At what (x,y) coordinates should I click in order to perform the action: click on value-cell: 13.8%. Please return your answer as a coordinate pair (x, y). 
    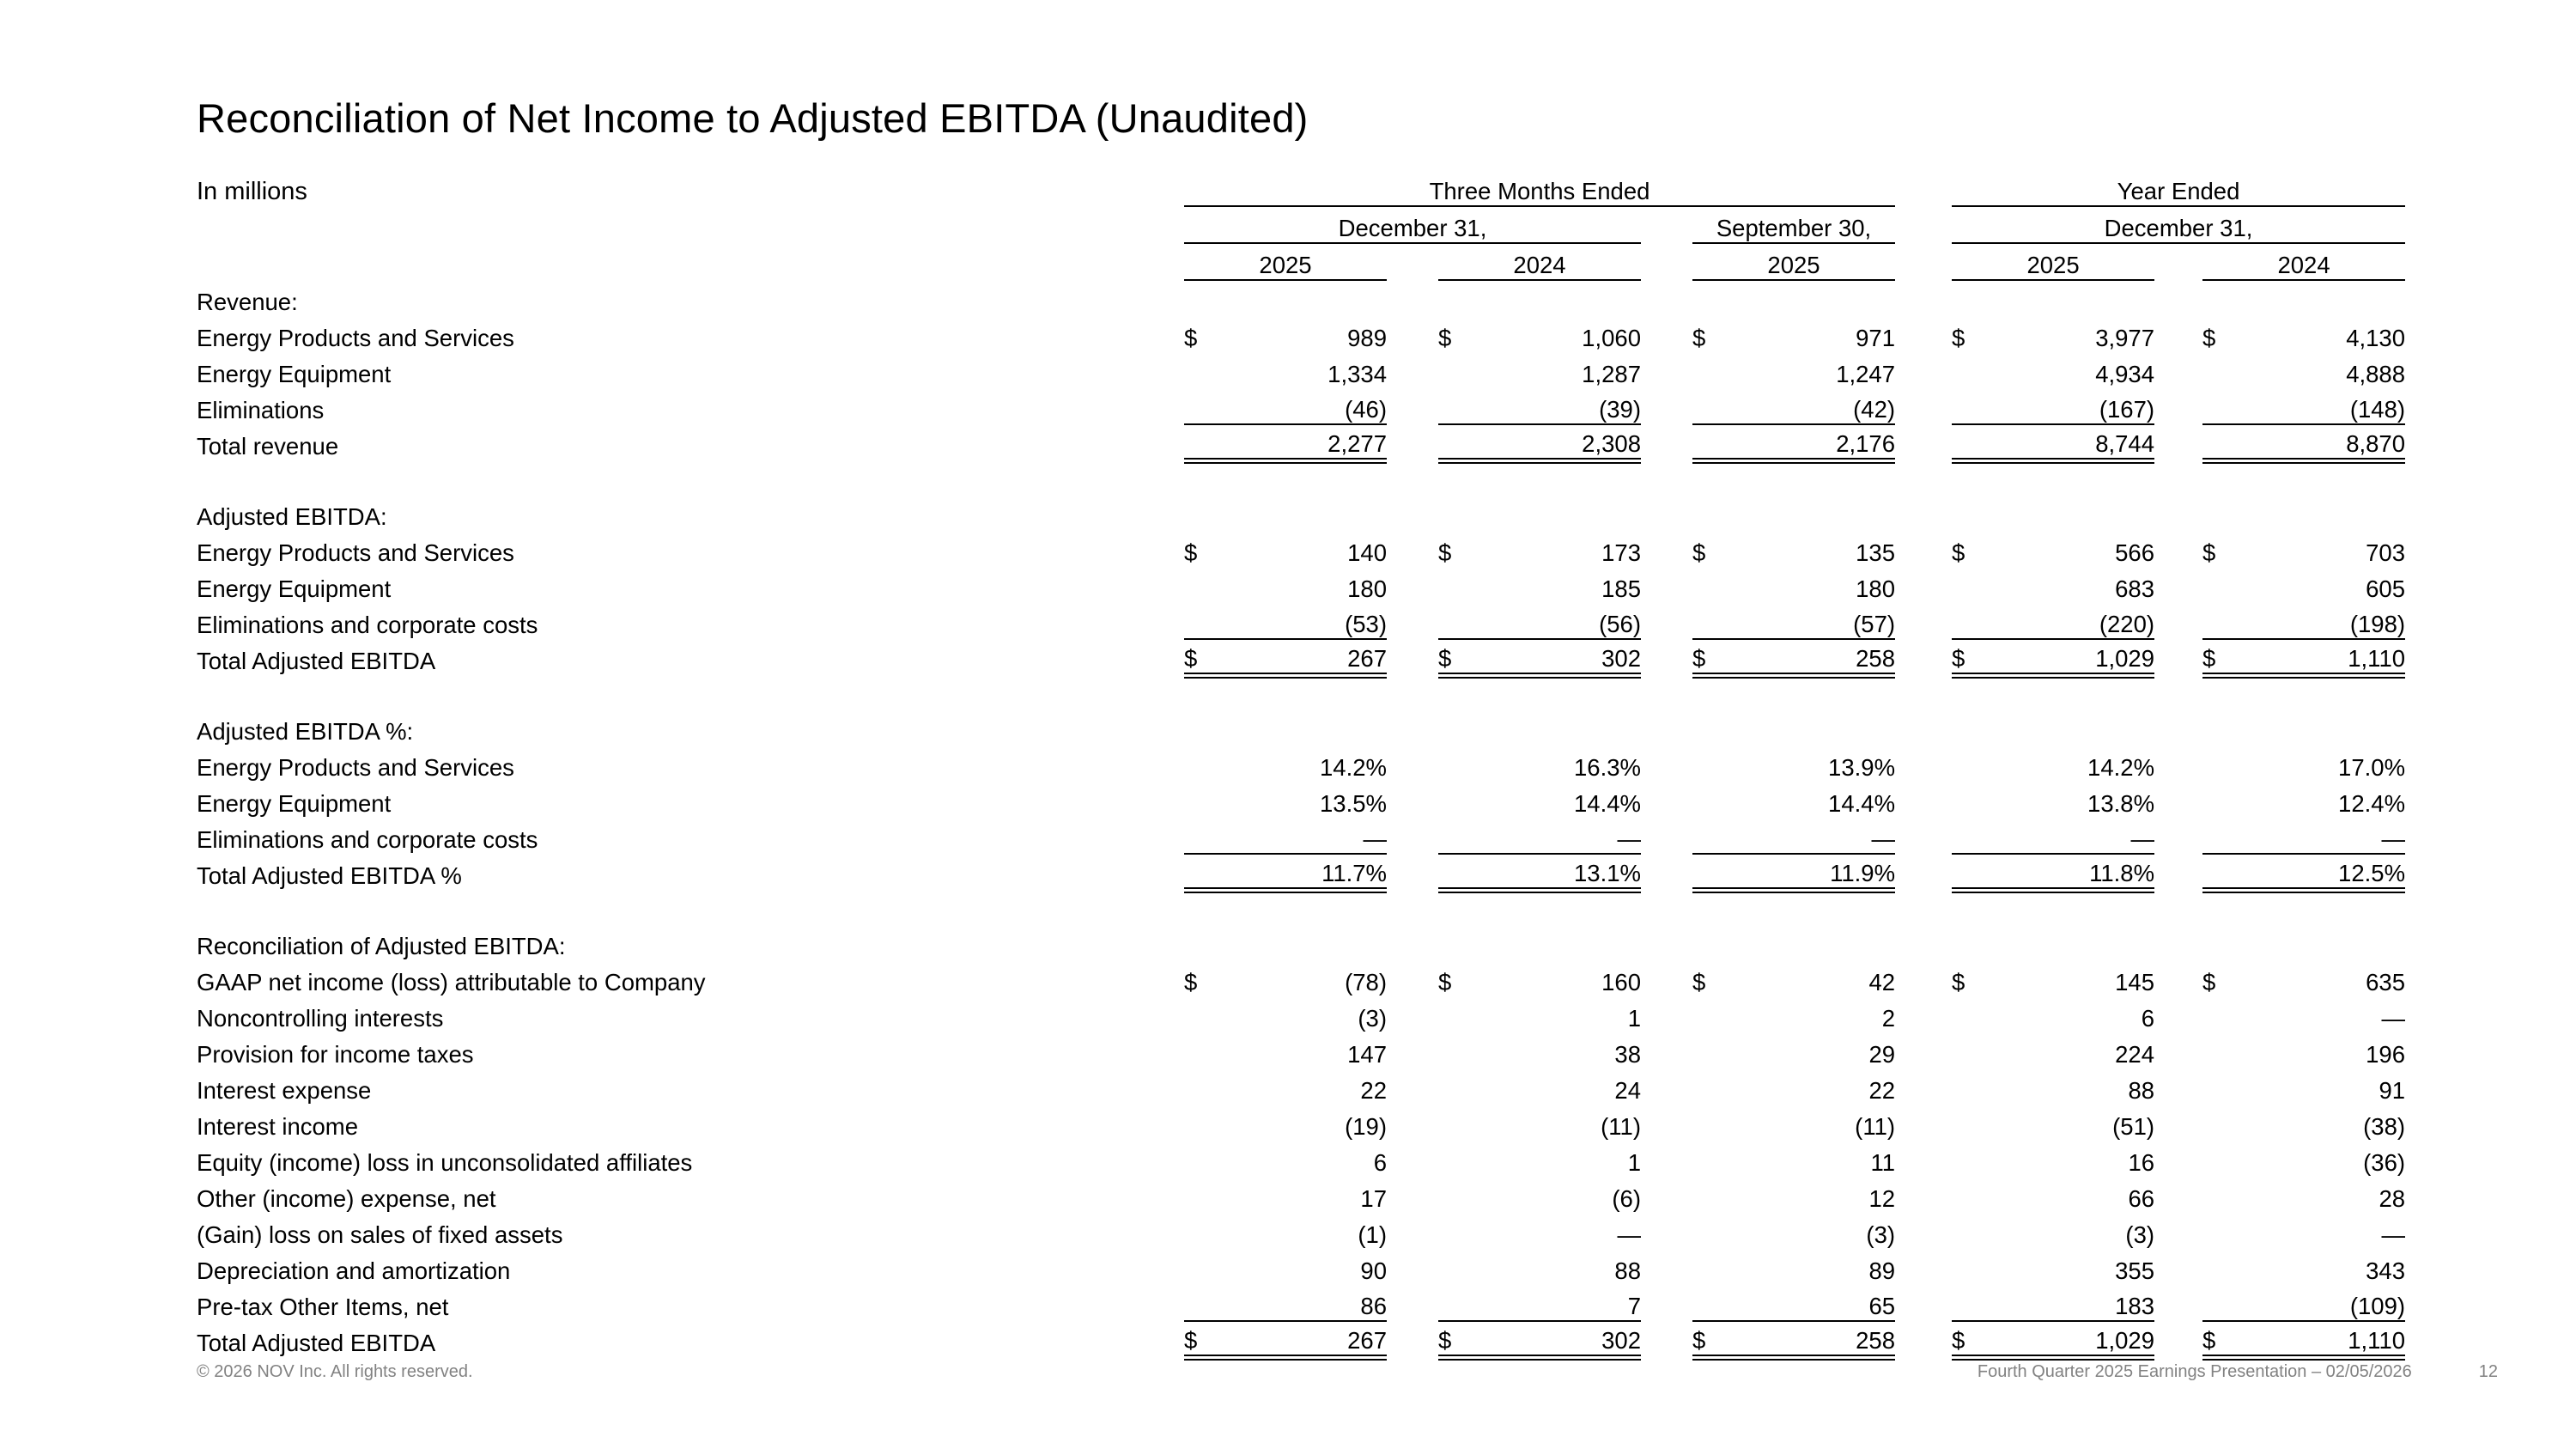
    Looking at the image, I should click on (2053, 800).